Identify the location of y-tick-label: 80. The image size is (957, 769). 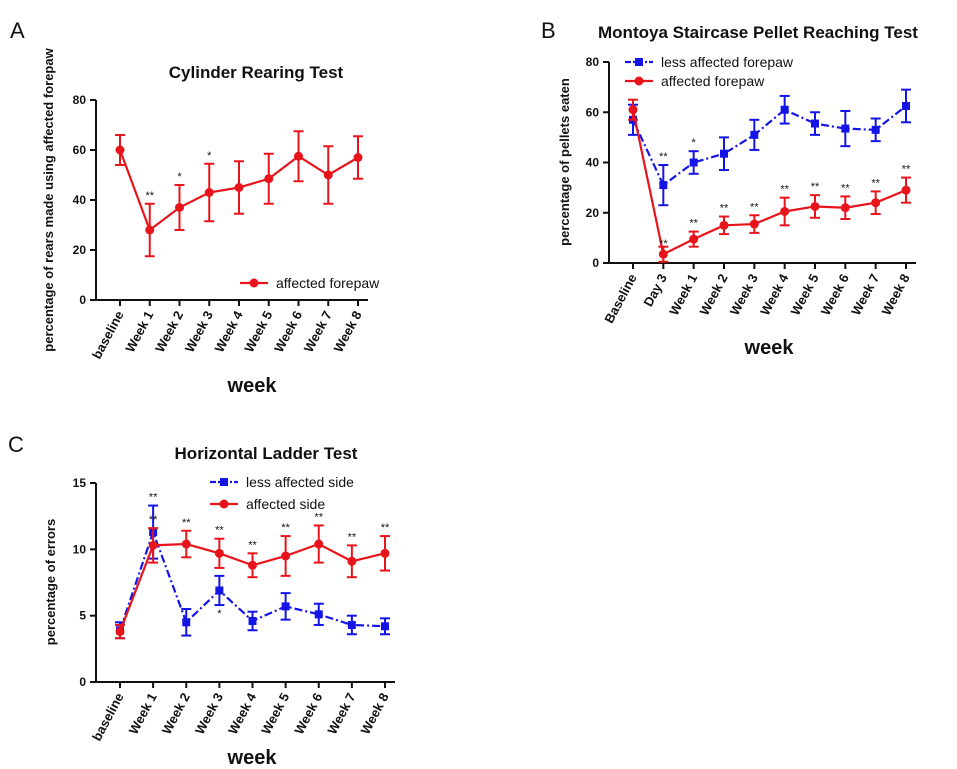
(80, 100).